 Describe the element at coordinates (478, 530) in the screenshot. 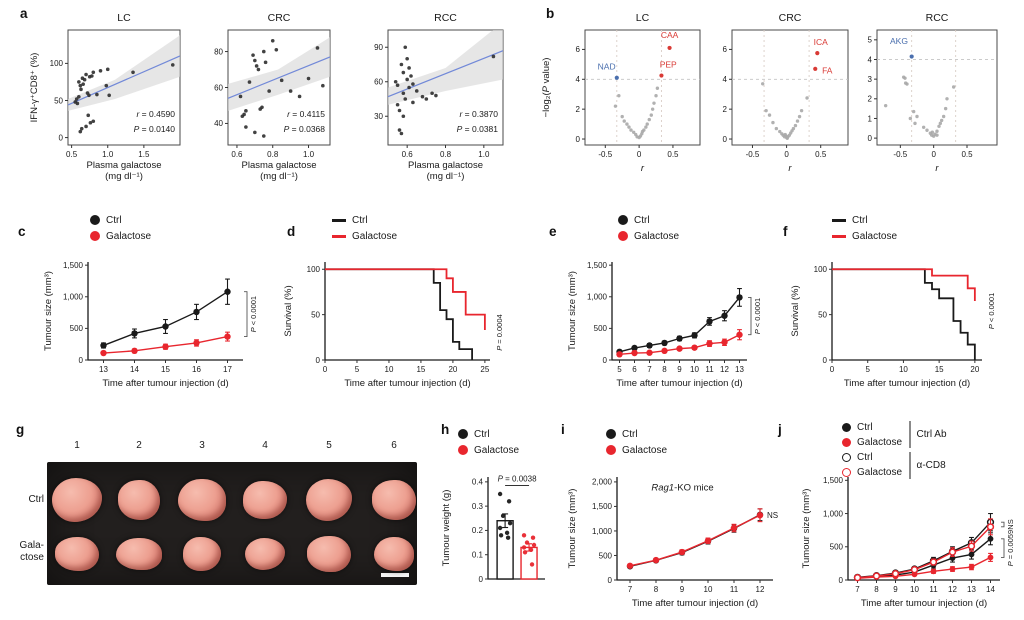

I see `svg-text: 0.2` at that location.